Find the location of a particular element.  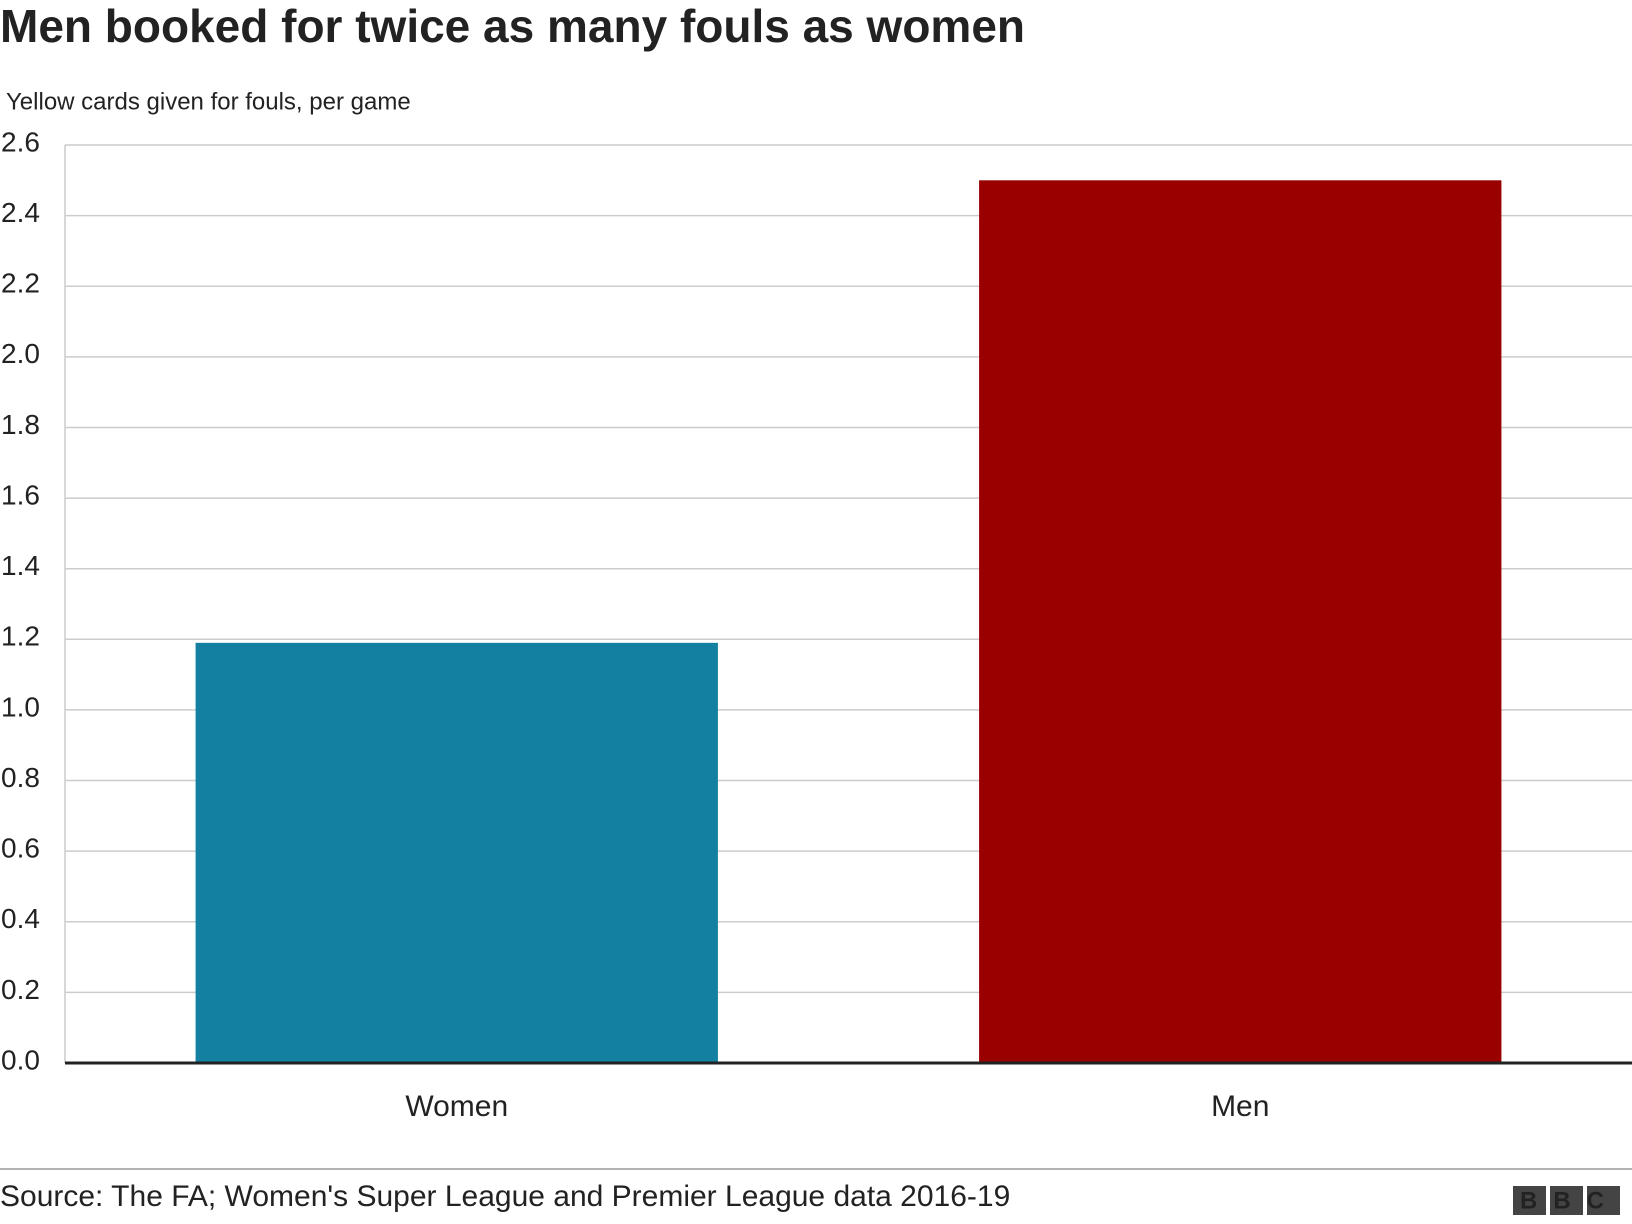

y-tick-label: 0.2 is located at coordinates (20, 989).